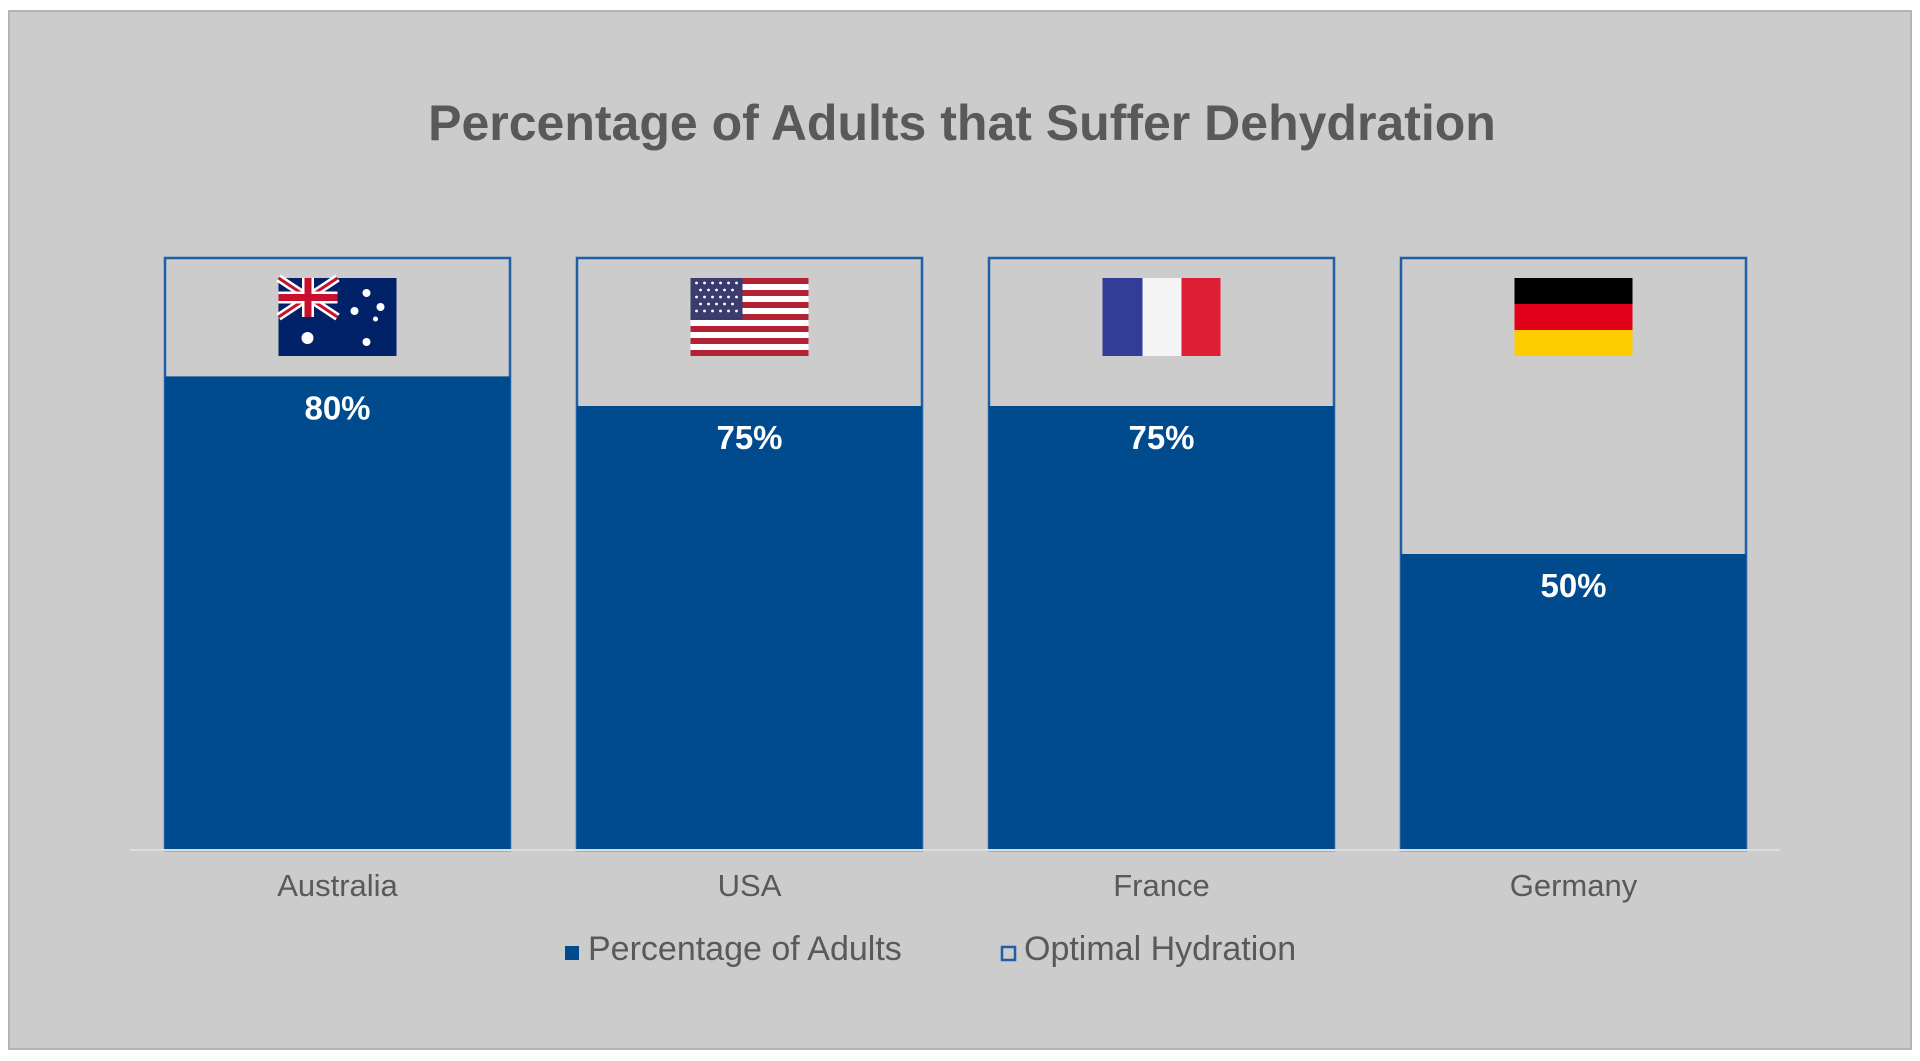 This screenshot has width=1920, height=1061. Describe the element at coordinates (749, 628) in the screenshot. I see `bar-percentage-usa` at that location.